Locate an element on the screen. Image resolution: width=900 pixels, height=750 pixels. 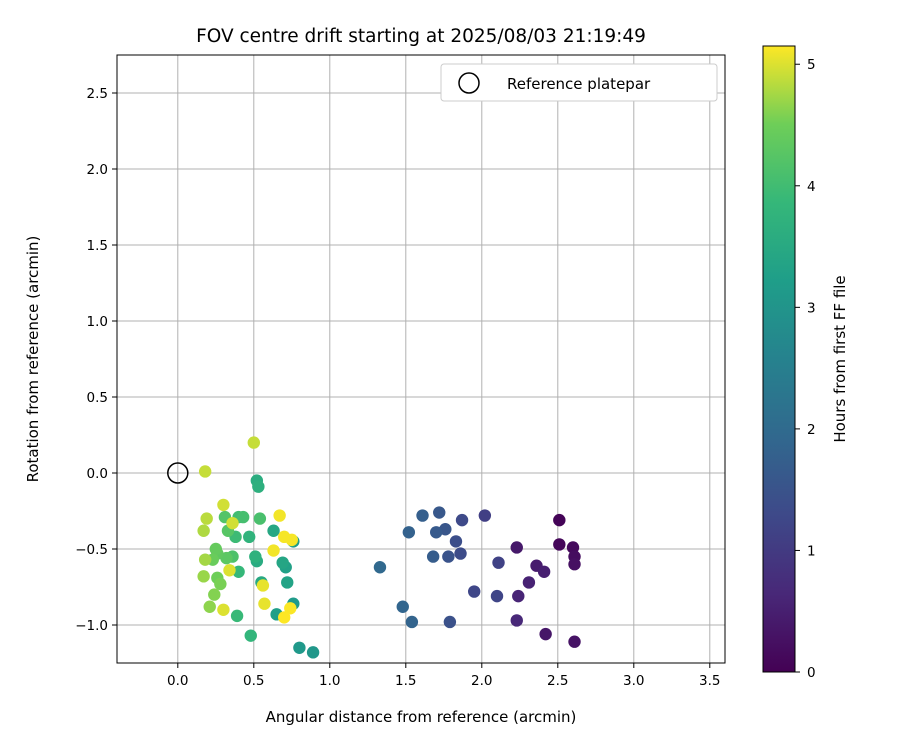
colorbar-ticks: 0 1 2 3 4 5 is located at coordinates (805, 369).